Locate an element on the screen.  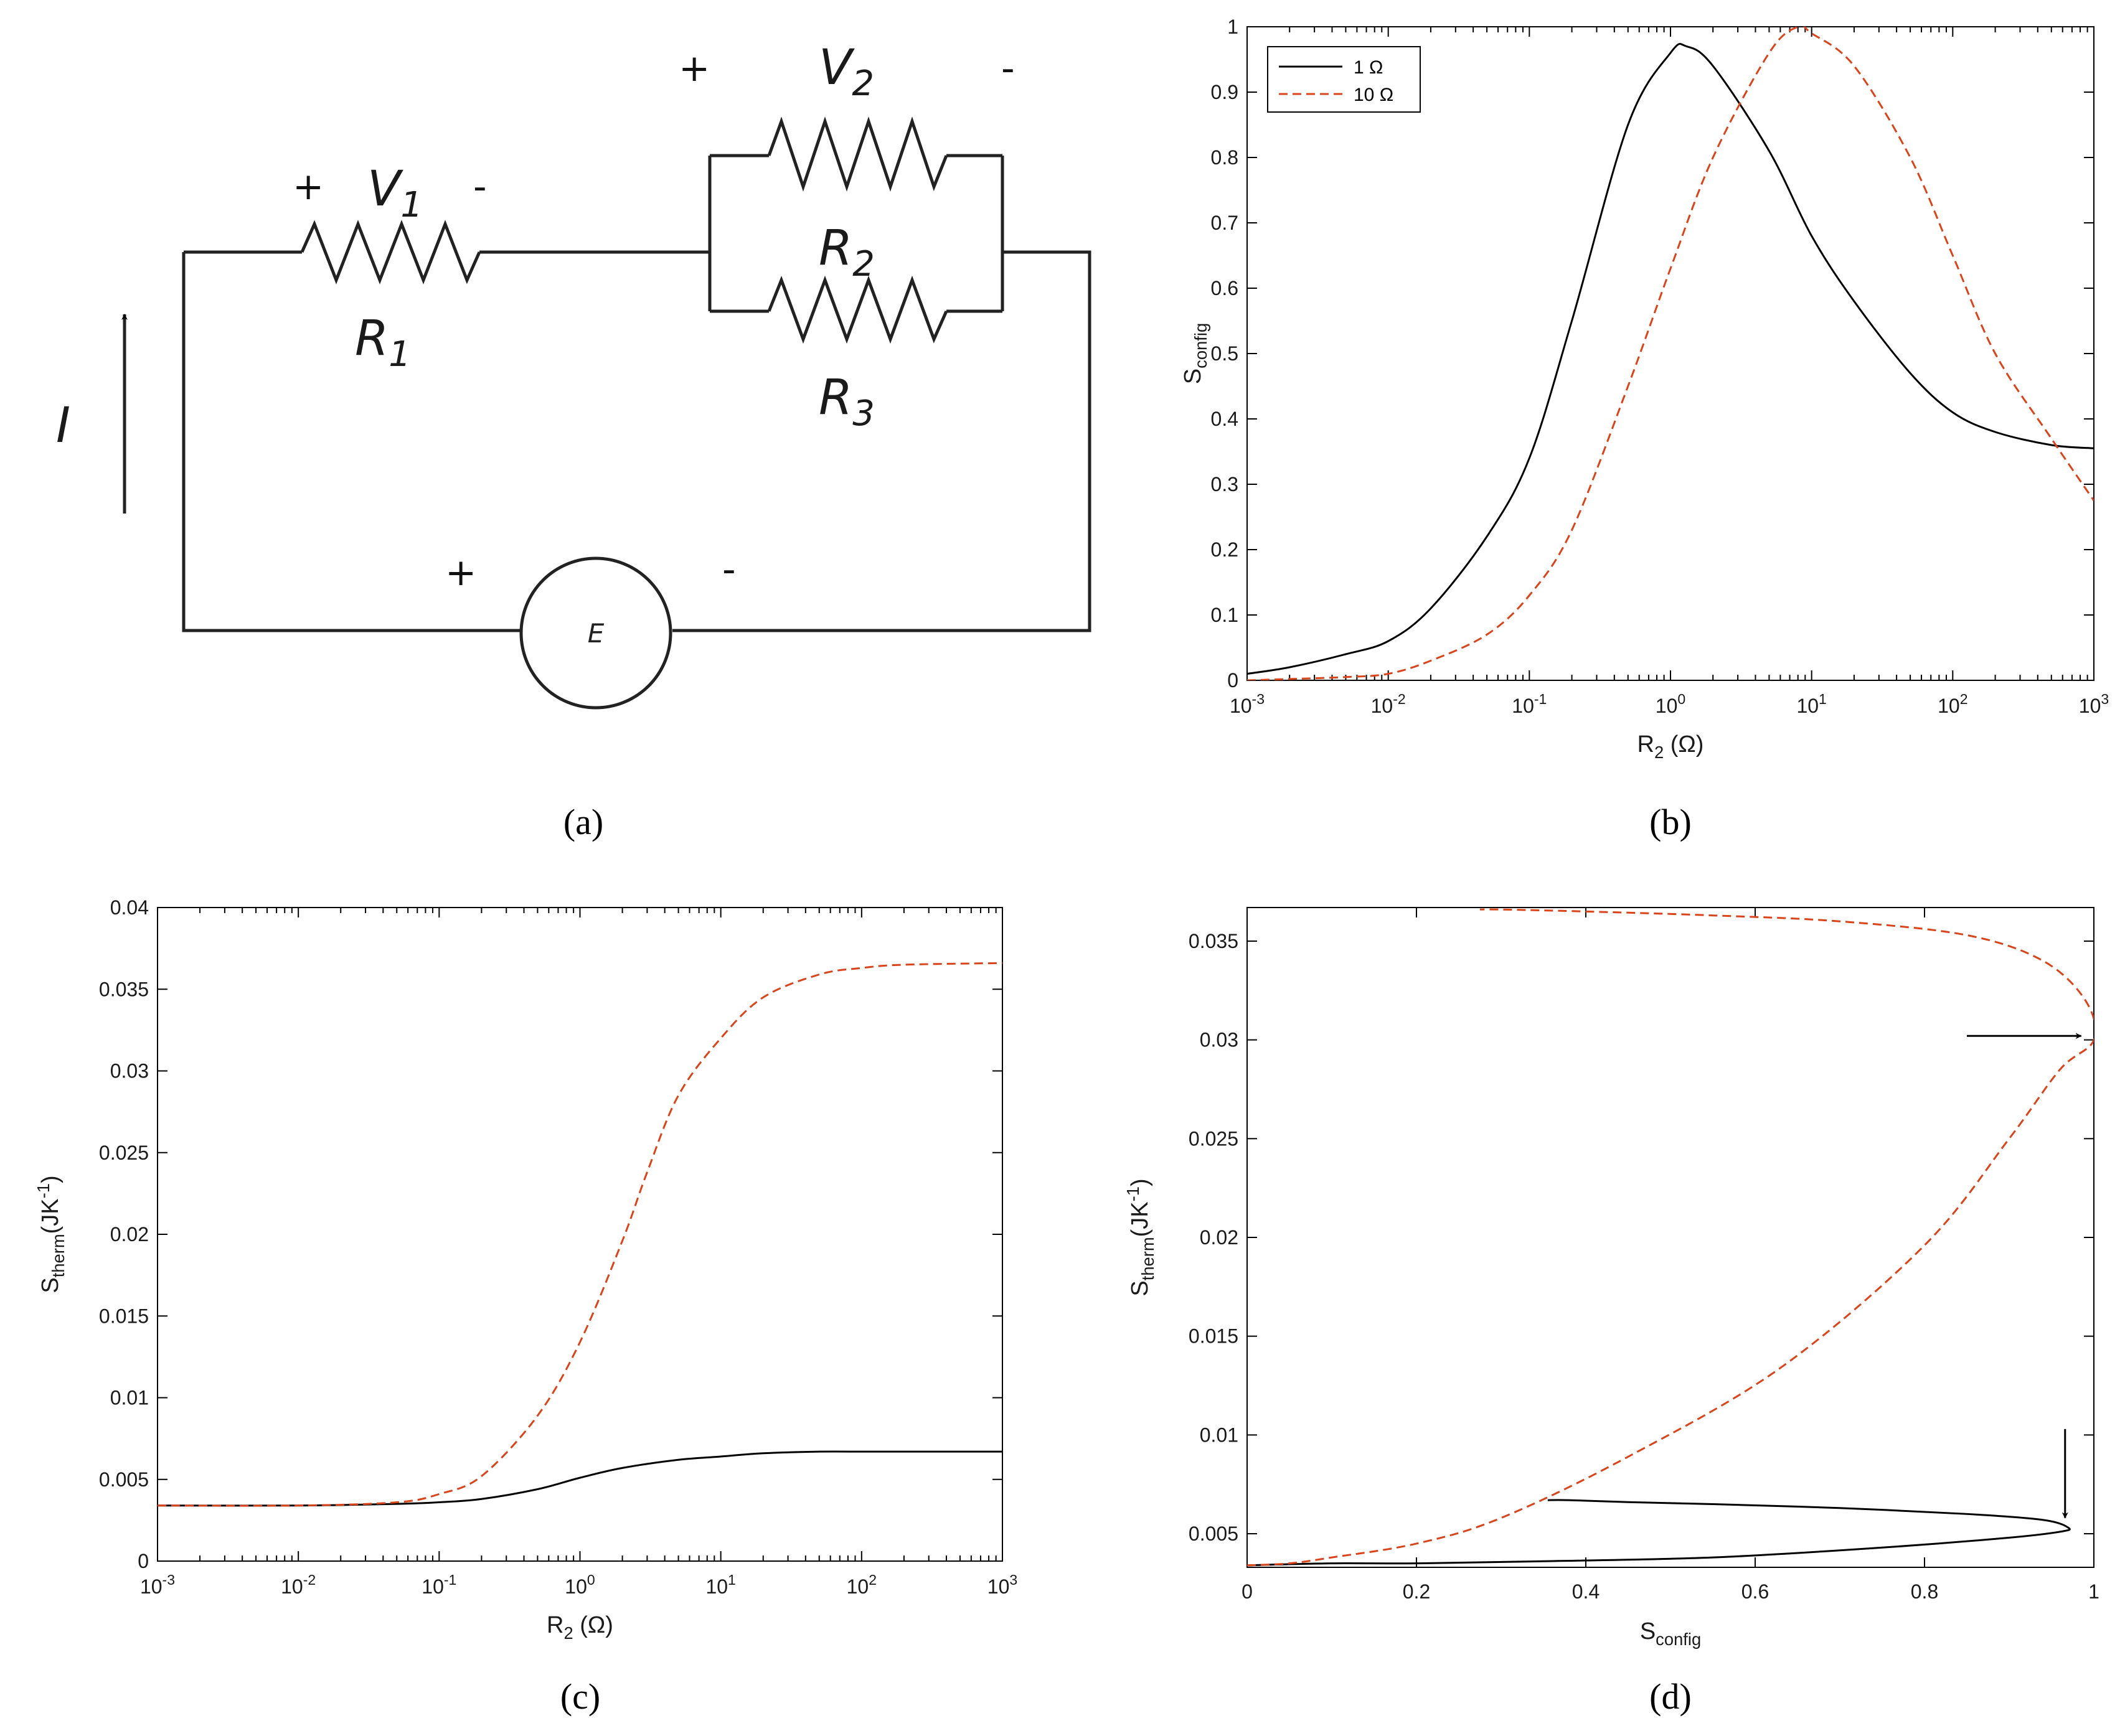
x-tick-label-part: -1 is located at coordinates (1540, 699).